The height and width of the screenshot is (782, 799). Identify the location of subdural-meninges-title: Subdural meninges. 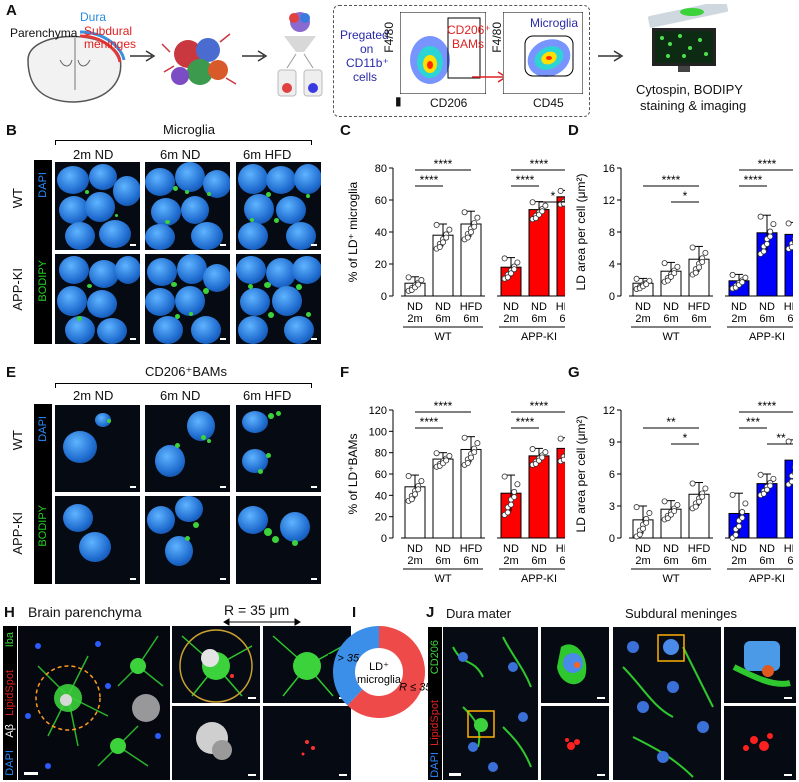
(681, 613).